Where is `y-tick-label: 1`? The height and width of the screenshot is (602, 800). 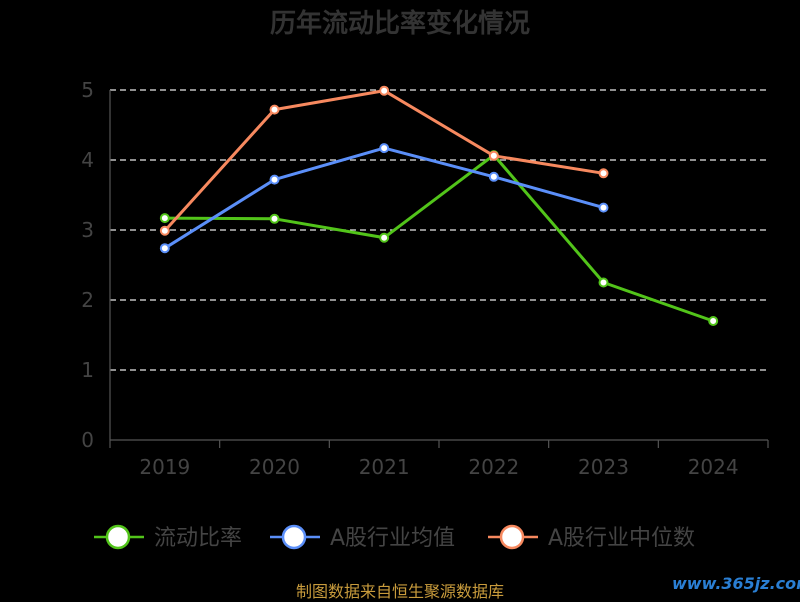 y-tick-label: 1 is located at coordinates (87, 370).